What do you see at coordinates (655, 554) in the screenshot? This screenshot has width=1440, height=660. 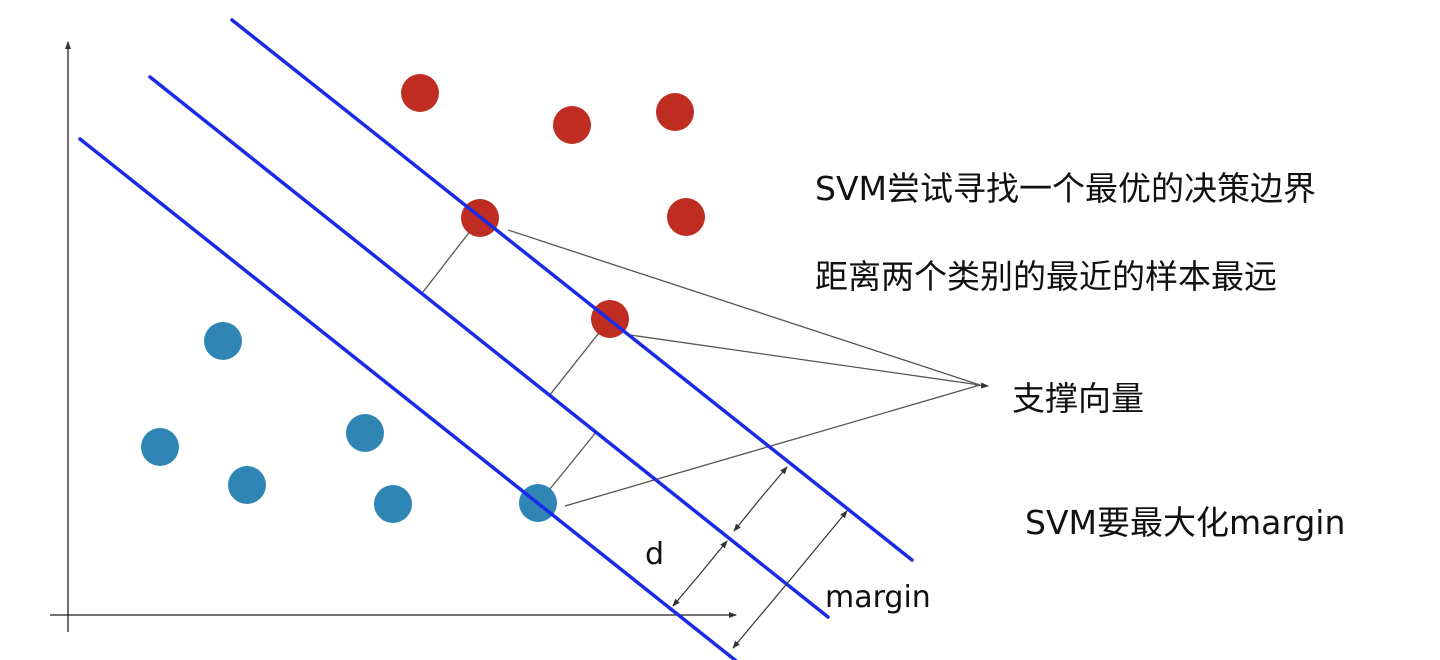 I see `d-label: d` at bounding box center [655, 554].